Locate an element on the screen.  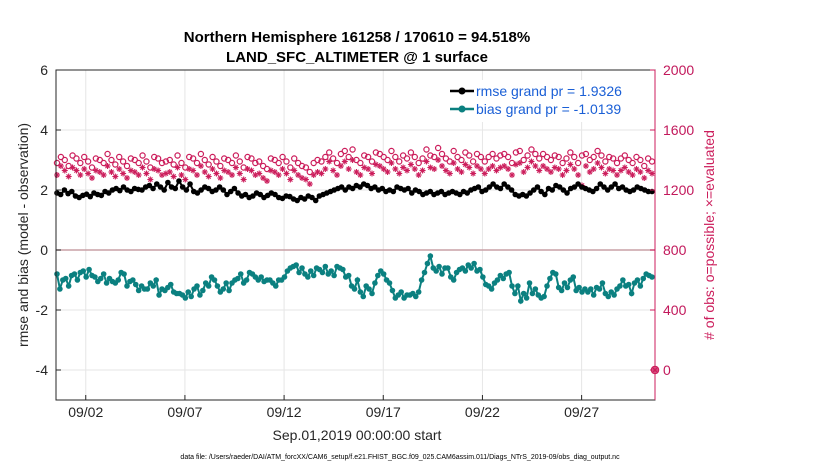
legend-rmse-marker is located at coordinates (462, 91).